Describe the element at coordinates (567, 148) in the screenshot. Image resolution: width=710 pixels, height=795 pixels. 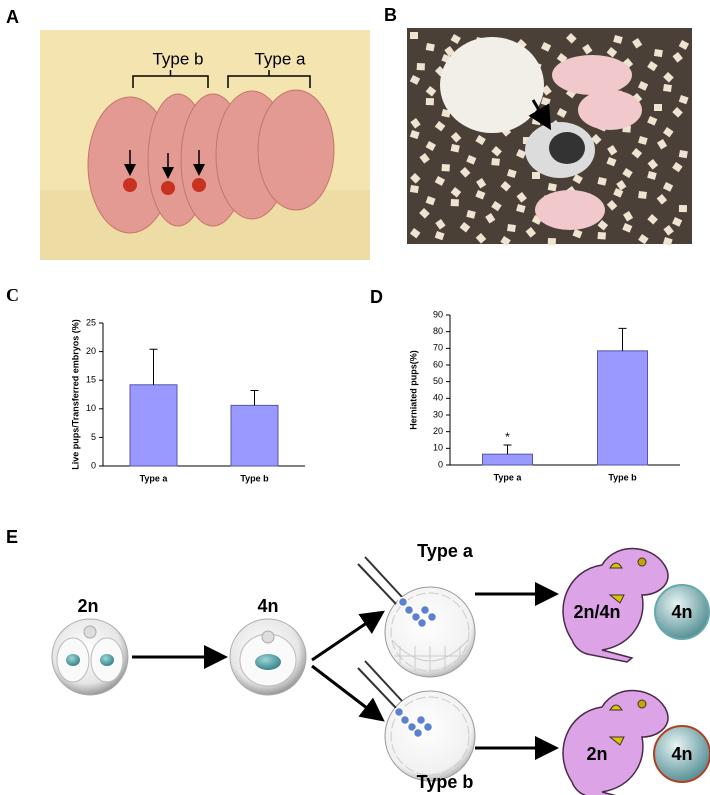
I see `mouse-spot` at that location.